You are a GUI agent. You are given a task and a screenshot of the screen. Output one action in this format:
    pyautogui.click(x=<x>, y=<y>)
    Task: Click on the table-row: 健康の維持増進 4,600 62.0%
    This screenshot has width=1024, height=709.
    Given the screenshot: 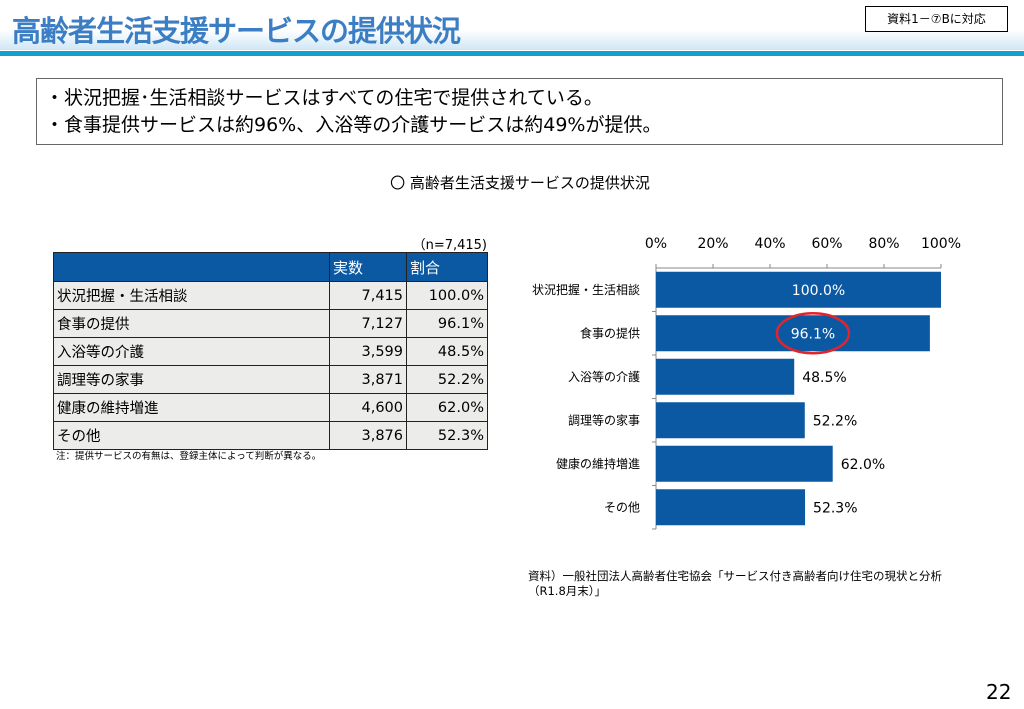 What is the action you would take?
    pyautogui.click(x=270, y=407)
    